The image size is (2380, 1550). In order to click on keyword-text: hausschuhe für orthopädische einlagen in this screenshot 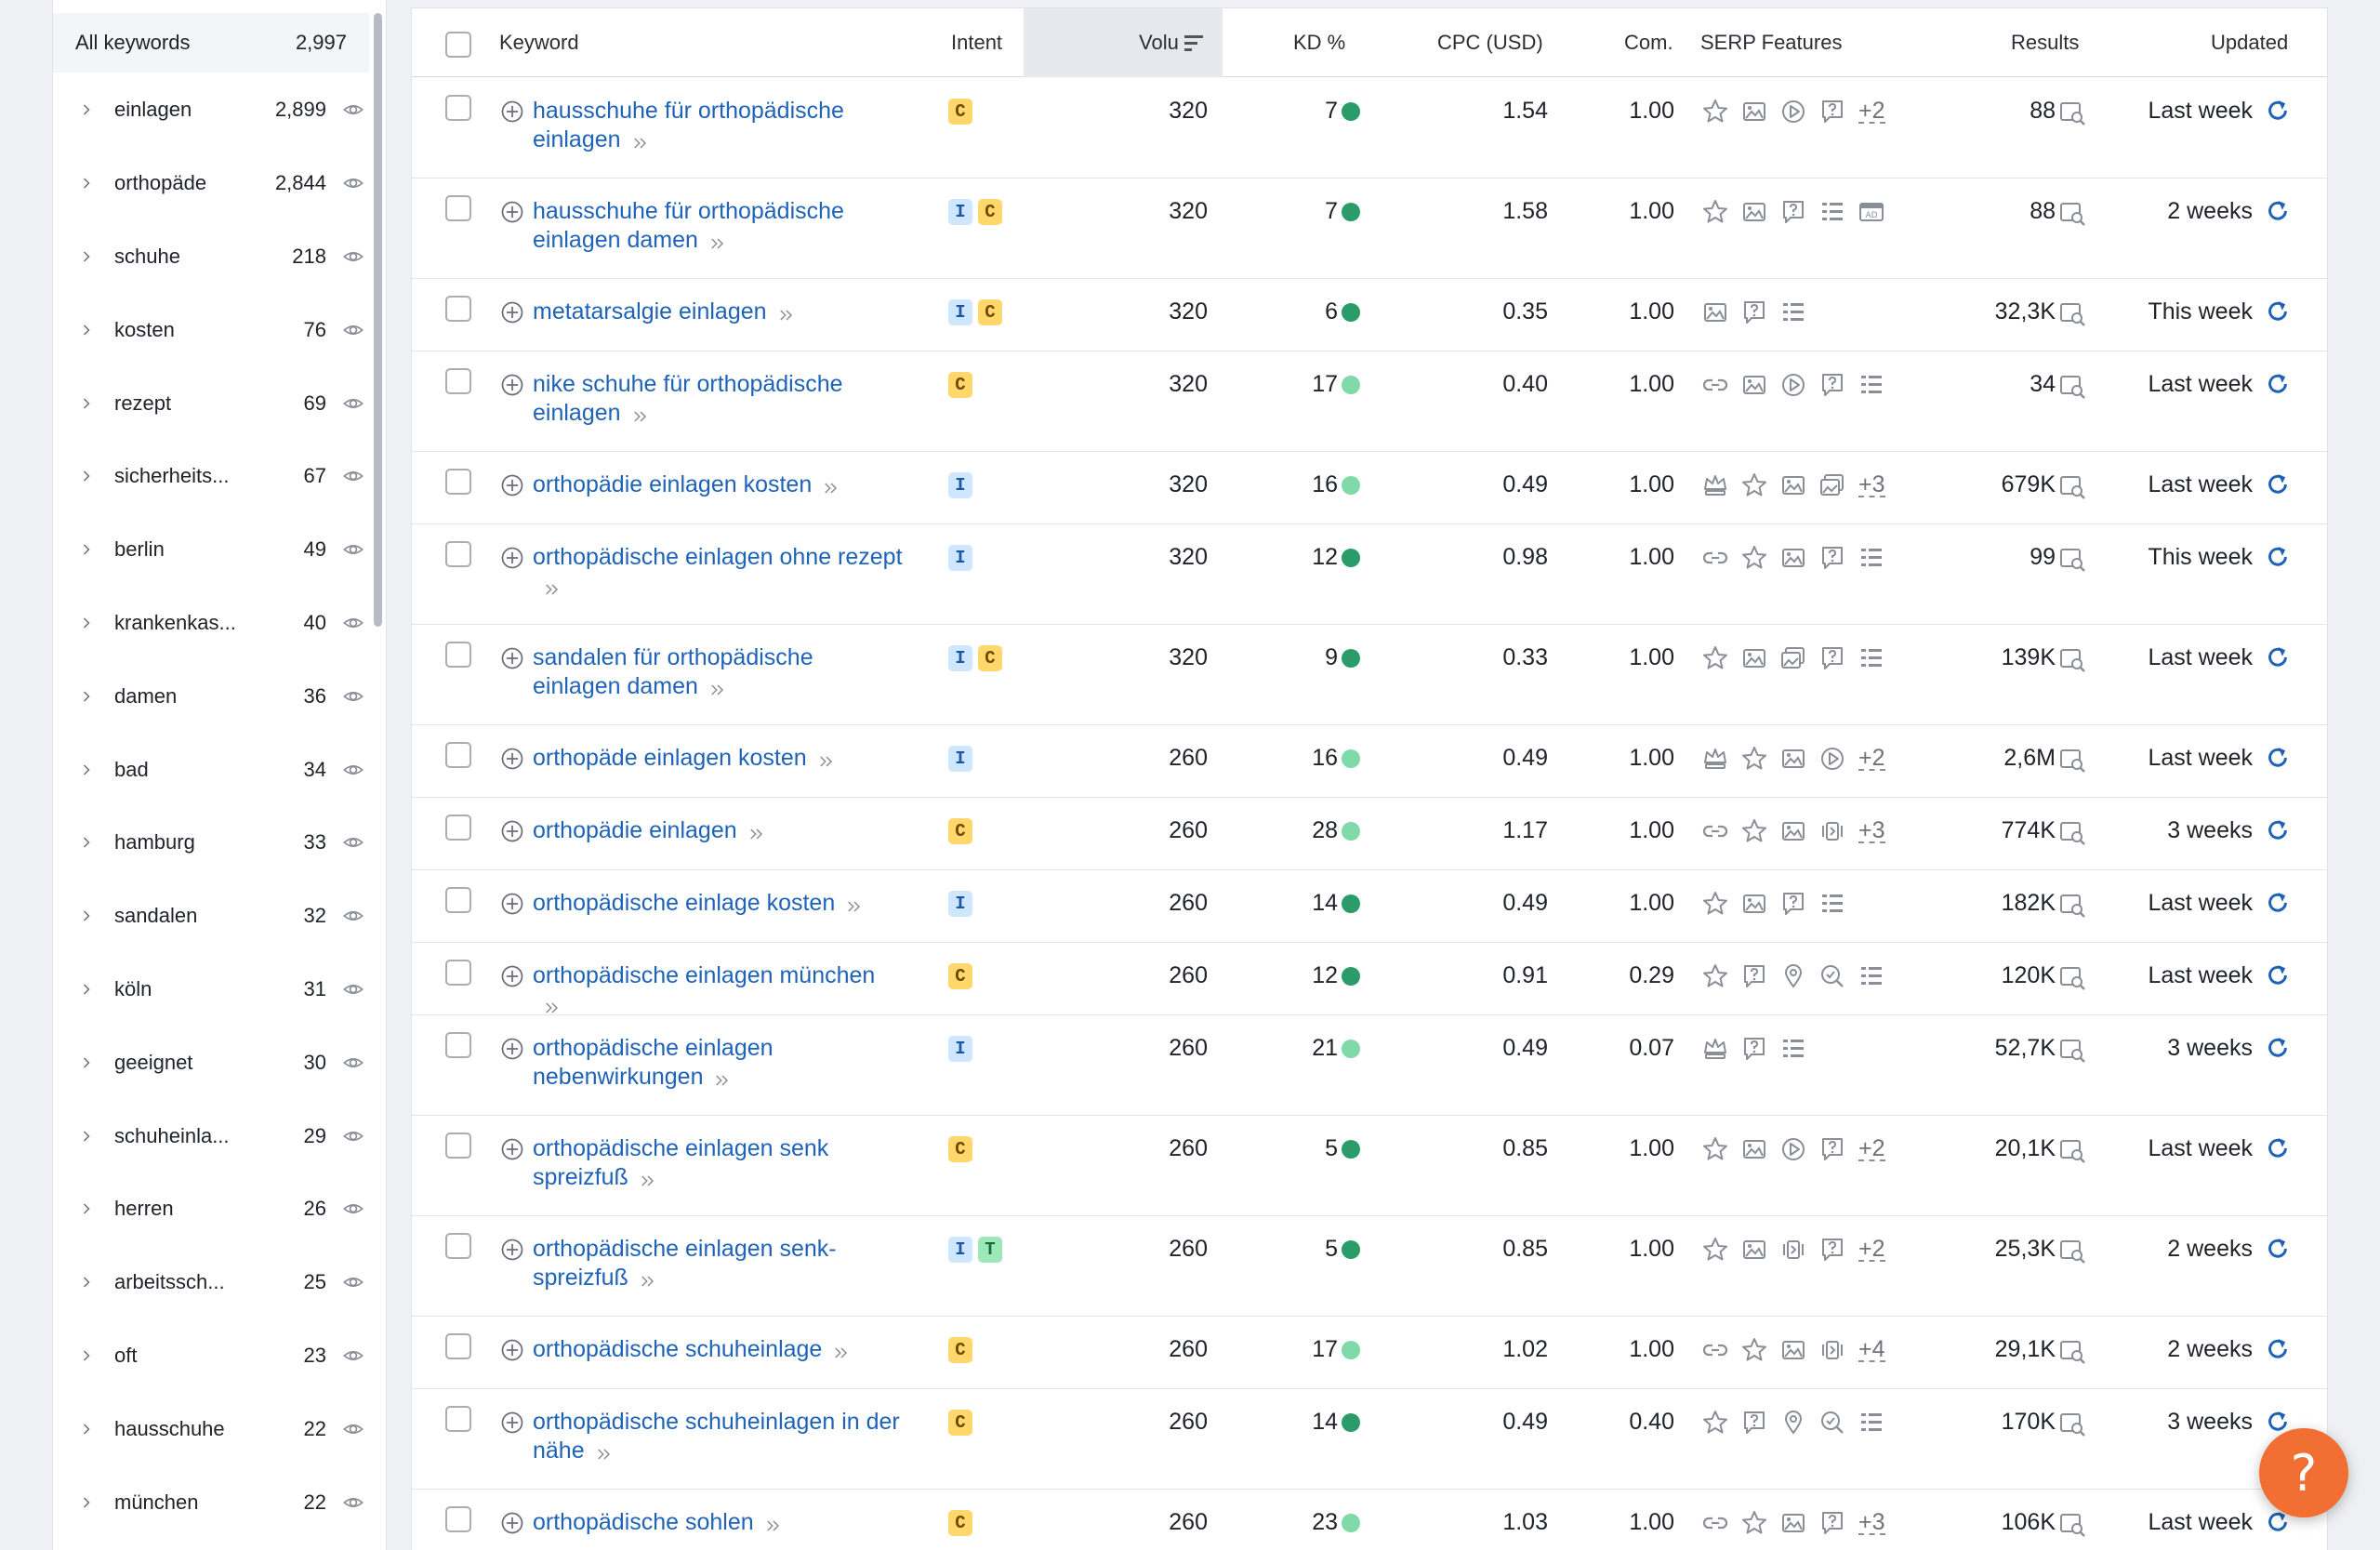, I will do `click(688, 125)`.